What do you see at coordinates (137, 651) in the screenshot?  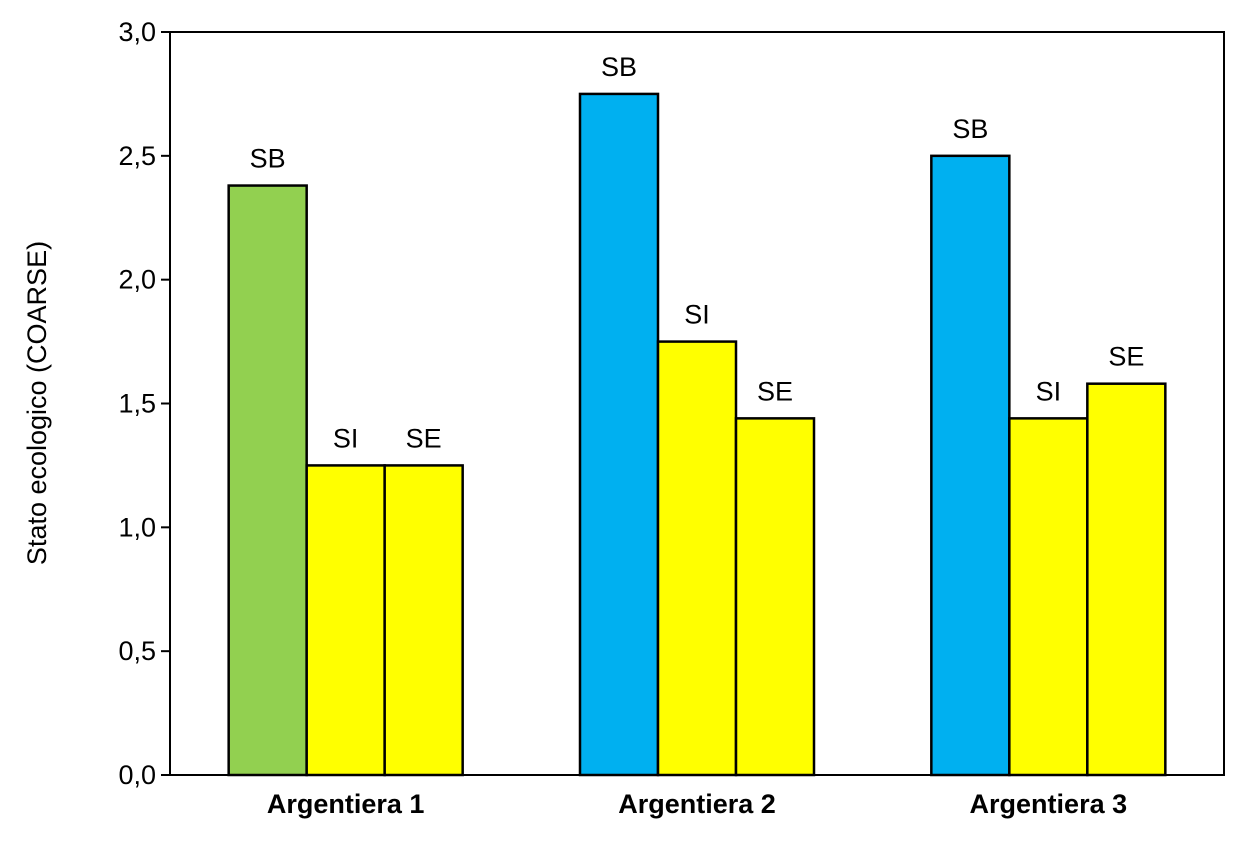 I see `y-tick-label: 0,5` at bounding box center [137, 651].